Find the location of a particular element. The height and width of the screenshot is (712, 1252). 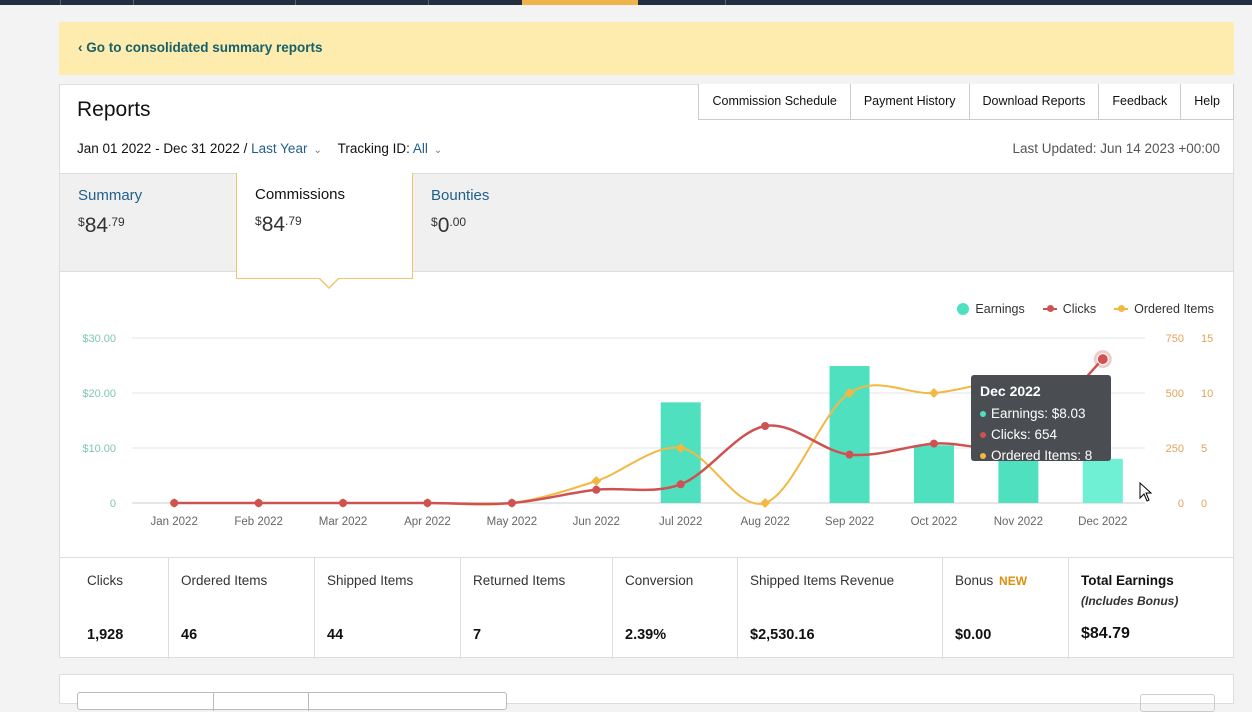

x-tick-label: Apr 2022 is located at coordinates (427, 522).